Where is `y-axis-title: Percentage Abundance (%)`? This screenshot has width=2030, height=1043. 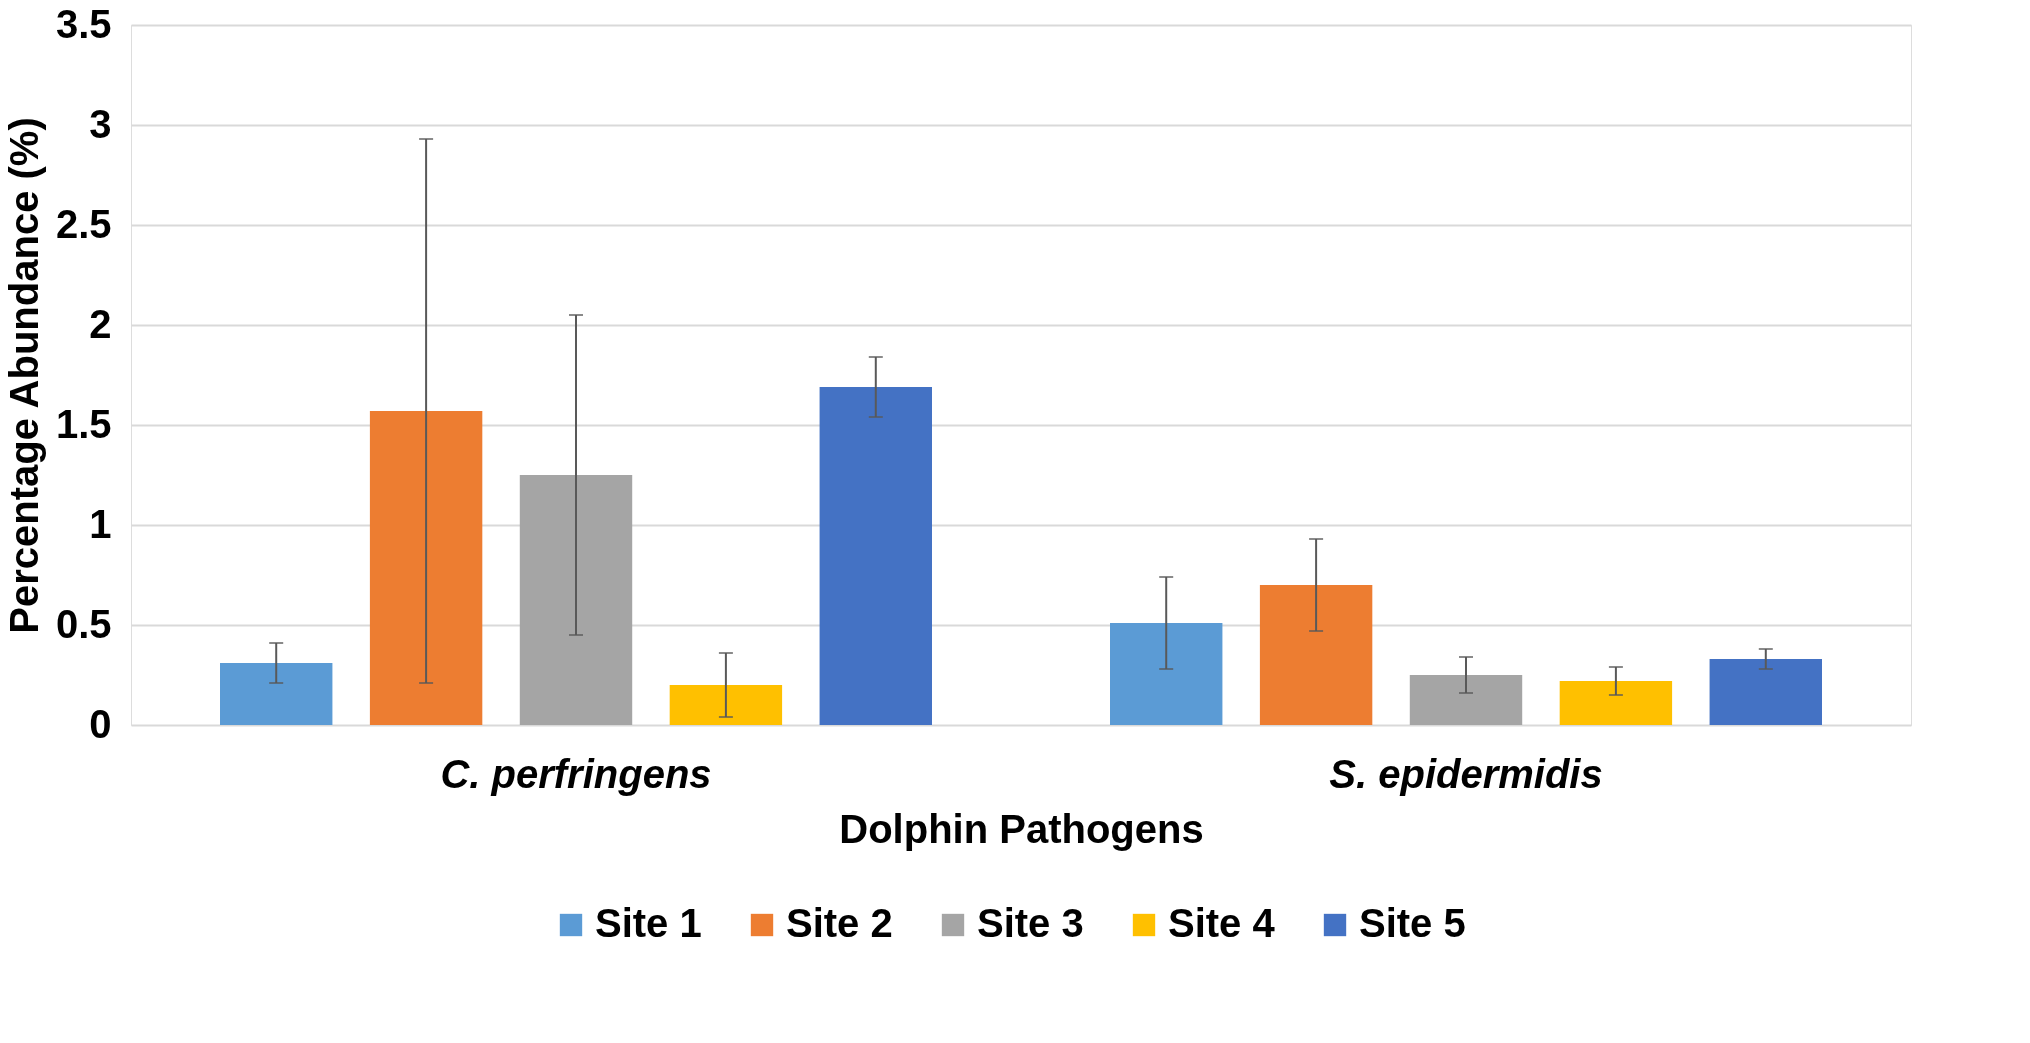
y-axis-title: Percentage Abundance (%) is located at coordinates (23, 375).